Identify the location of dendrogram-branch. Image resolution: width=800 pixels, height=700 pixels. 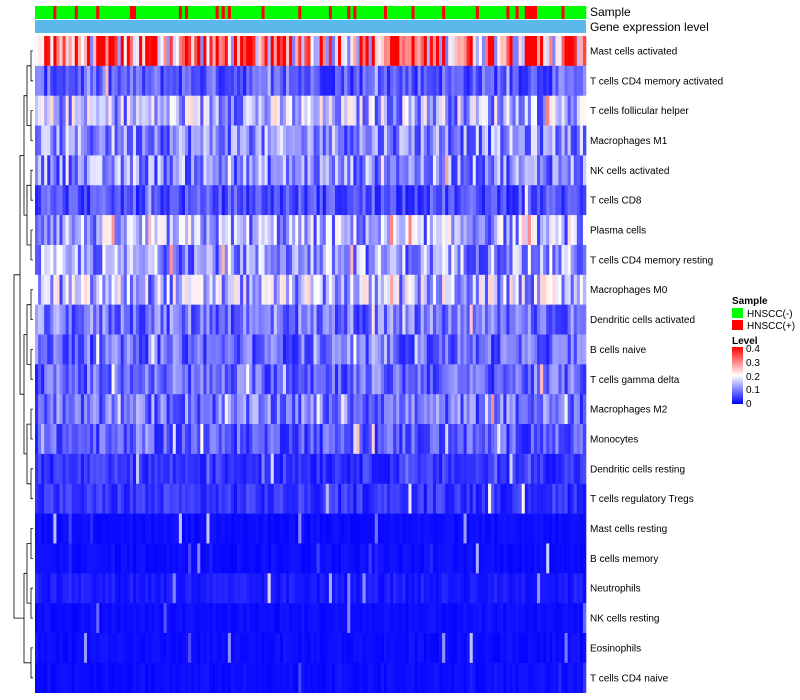
(31, 66).